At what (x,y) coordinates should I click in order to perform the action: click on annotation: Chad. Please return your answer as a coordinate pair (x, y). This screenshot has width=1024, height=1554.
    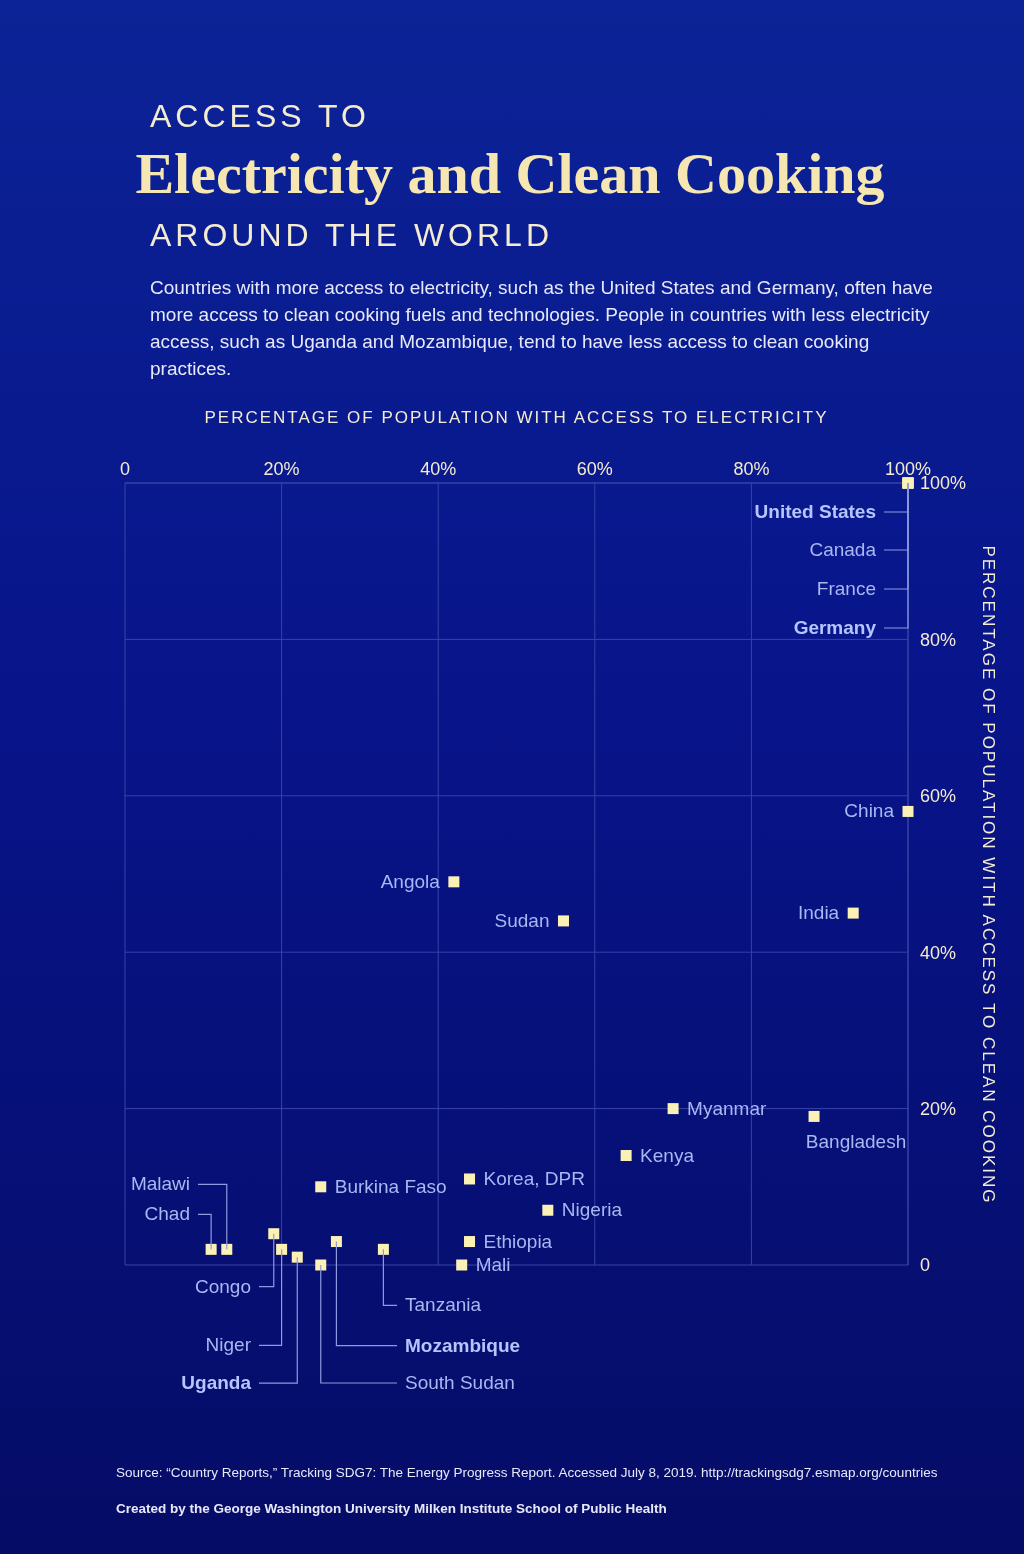
    Looking at the image, I should click on (167, 1214).